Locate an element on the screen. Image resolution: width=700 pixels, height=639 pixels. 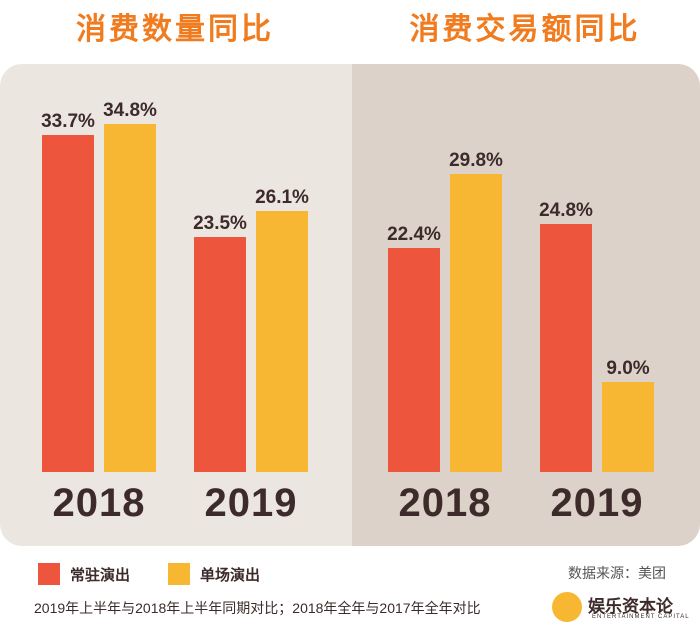
logo-name: 娱乐资本论 is located at coordinates (630, 607).